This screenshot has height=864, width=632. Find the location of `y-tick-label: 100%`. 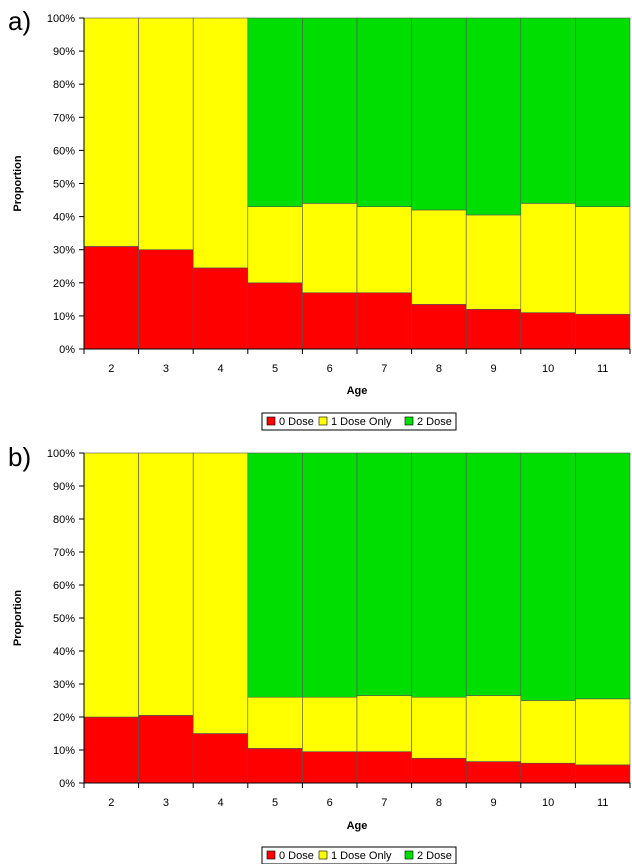

y-tick-label: 100% is located at coordinates (61, 454).